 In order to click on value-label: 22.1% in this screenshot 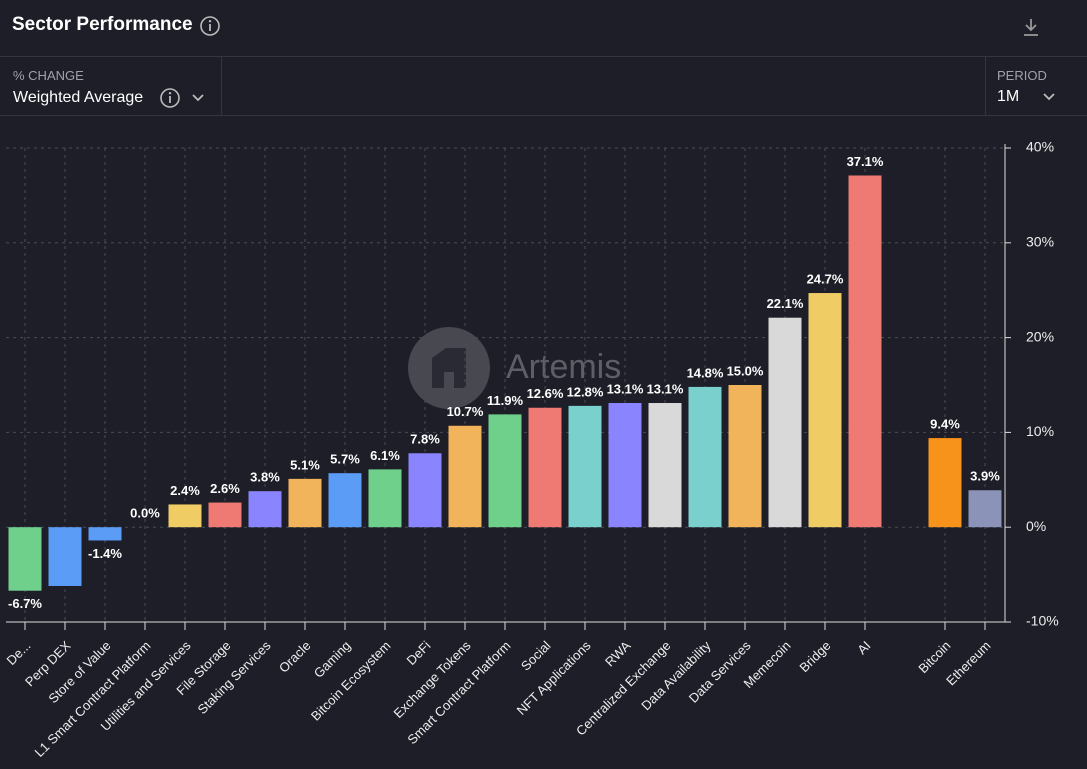, I will do `click(785, 303)`.